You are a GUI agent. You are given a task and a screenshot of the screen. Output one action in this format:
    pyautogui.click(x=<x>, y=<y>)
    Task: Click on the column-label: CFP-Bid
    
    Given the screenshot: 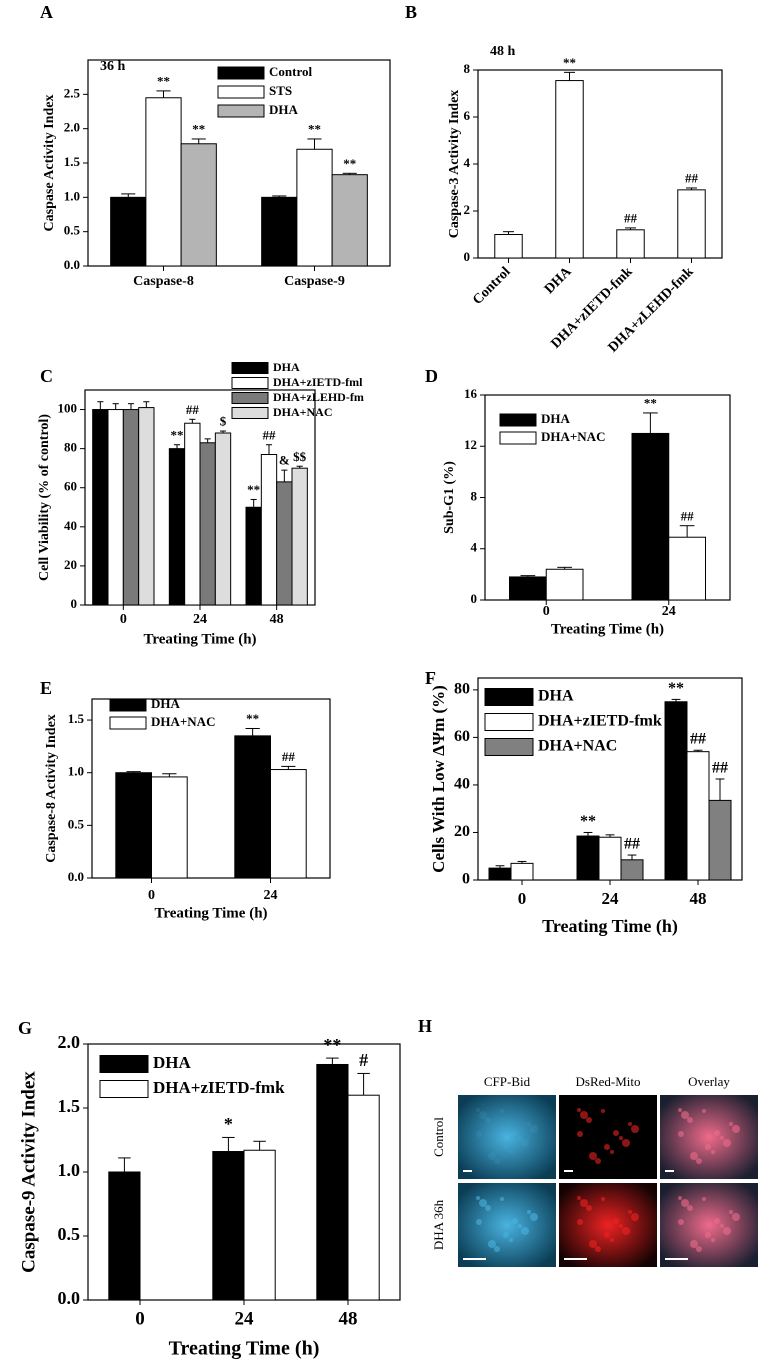 What is the action you would take?
    pyautogui.click(x=507, y=1081)
    